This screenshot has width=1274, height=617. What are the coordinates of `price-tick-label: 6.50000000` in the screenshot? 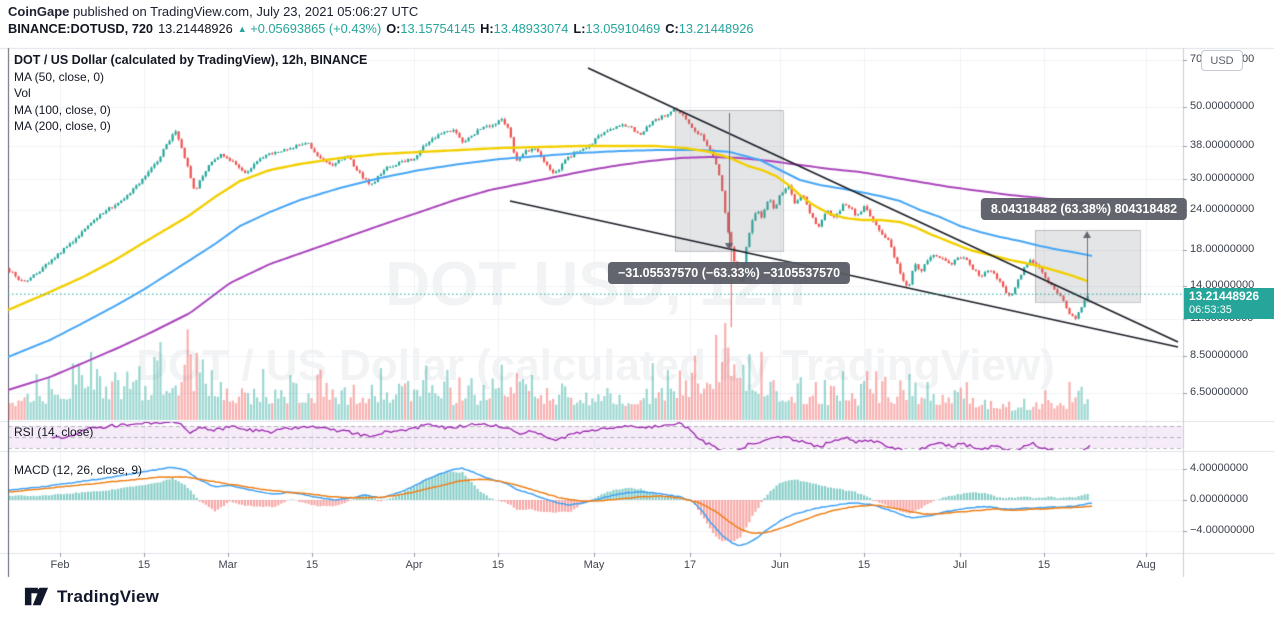 It's located at (1219, 392).